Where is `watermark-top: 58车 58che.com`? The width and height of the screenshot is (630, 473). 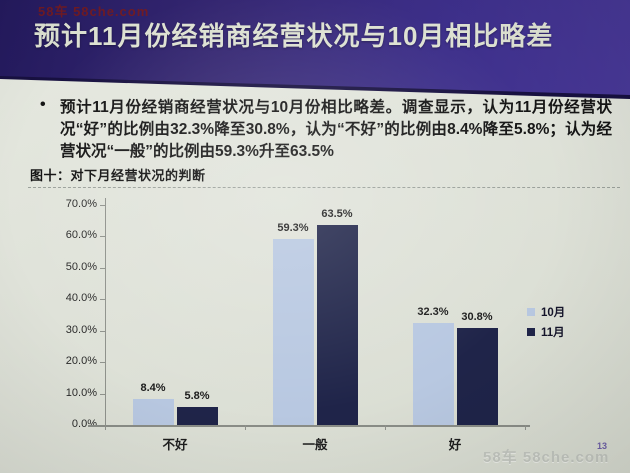
watermark-top: 58车 58che.com is located at coordinates (94, 11).